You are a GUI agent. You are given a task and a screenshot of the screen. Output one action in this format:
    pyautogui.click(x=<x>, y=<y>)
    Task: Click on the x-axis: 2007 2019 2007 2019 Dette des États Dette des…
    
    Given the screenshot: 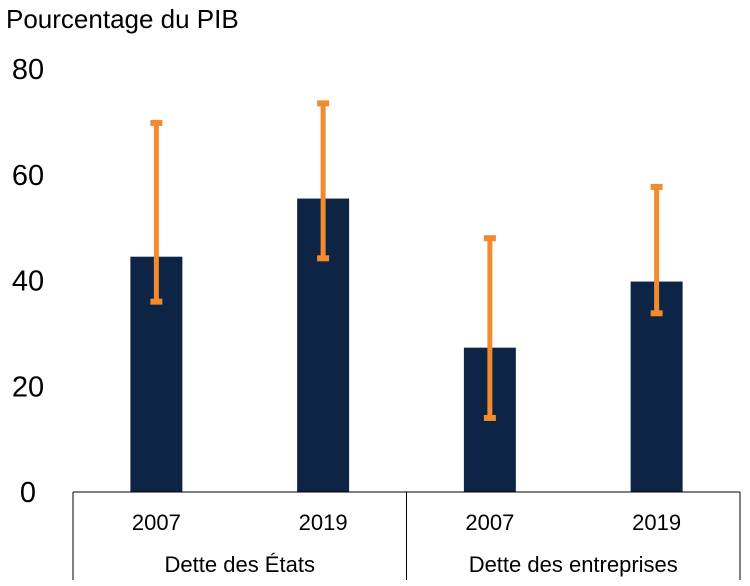 What is the action you would take?
    pyautogui.click(x=406, y=535)
    